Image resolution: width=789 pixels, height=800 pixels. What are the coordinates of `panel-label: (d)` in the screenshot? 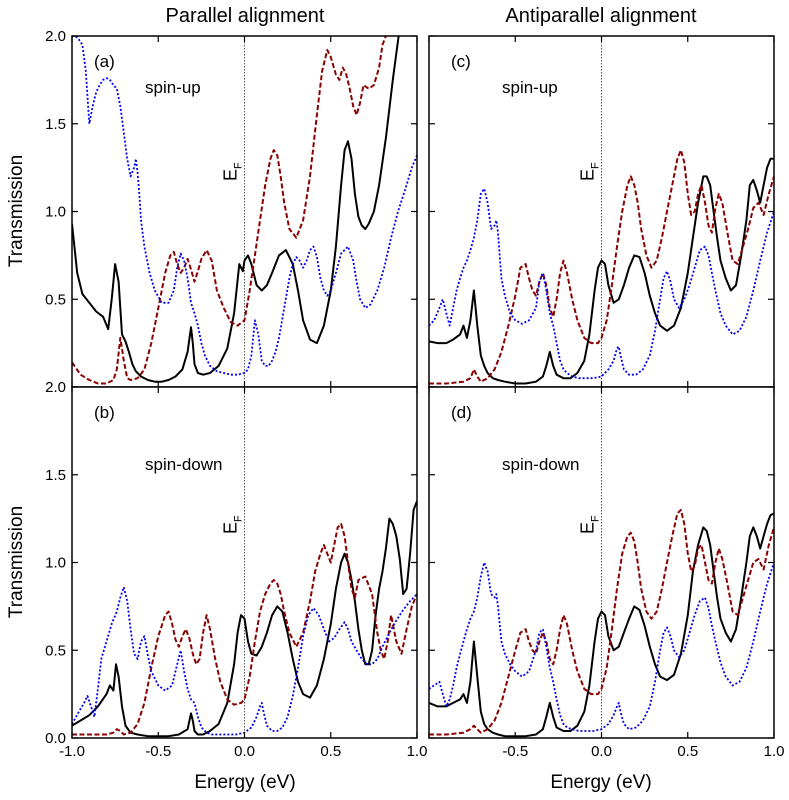 It's located at (461, 412).